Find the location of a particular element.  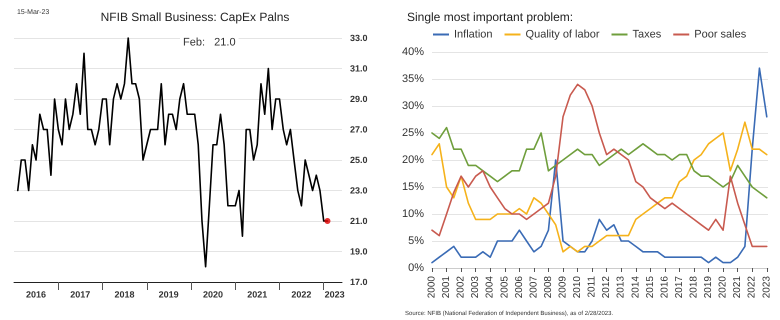

x-tick-label: 2007 is located at coordinates (534, 287).